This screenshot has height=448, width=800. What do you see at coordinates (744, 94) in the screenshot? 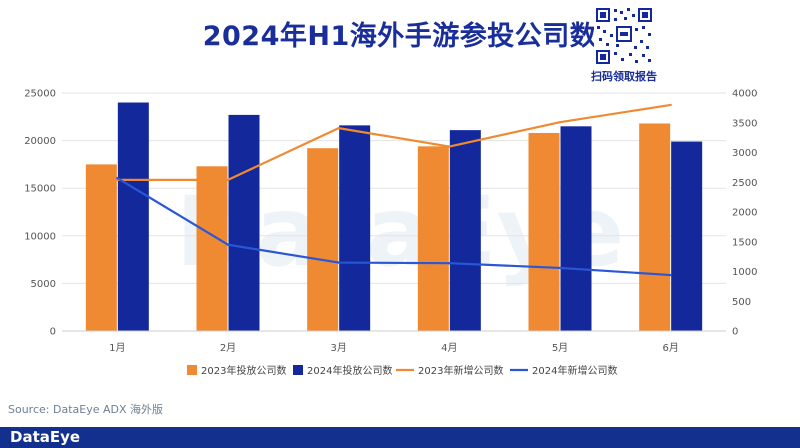
I see `y-right-tick-label: 4000` at bounding box center [744, 94].